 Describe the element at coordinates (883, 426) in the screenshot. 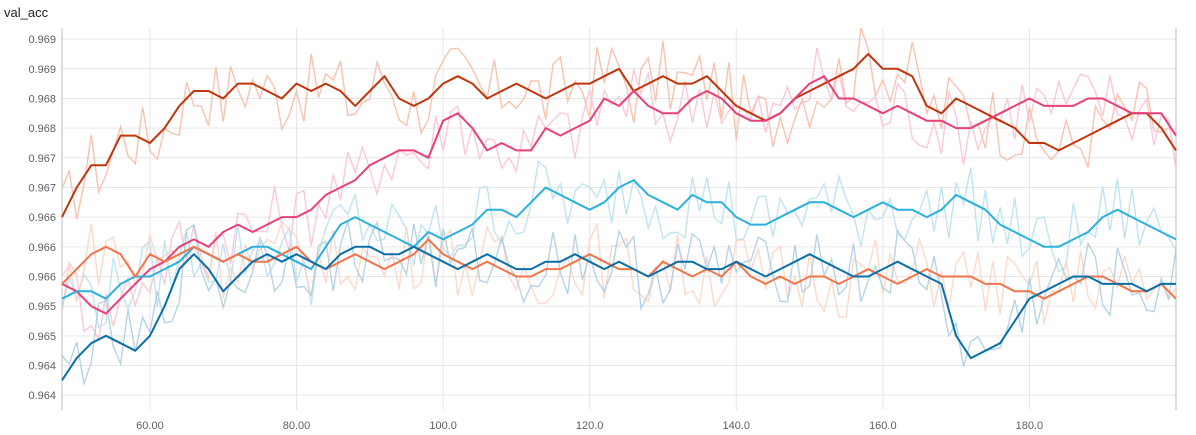

I see `x-tick-label: 160.0` at that location.